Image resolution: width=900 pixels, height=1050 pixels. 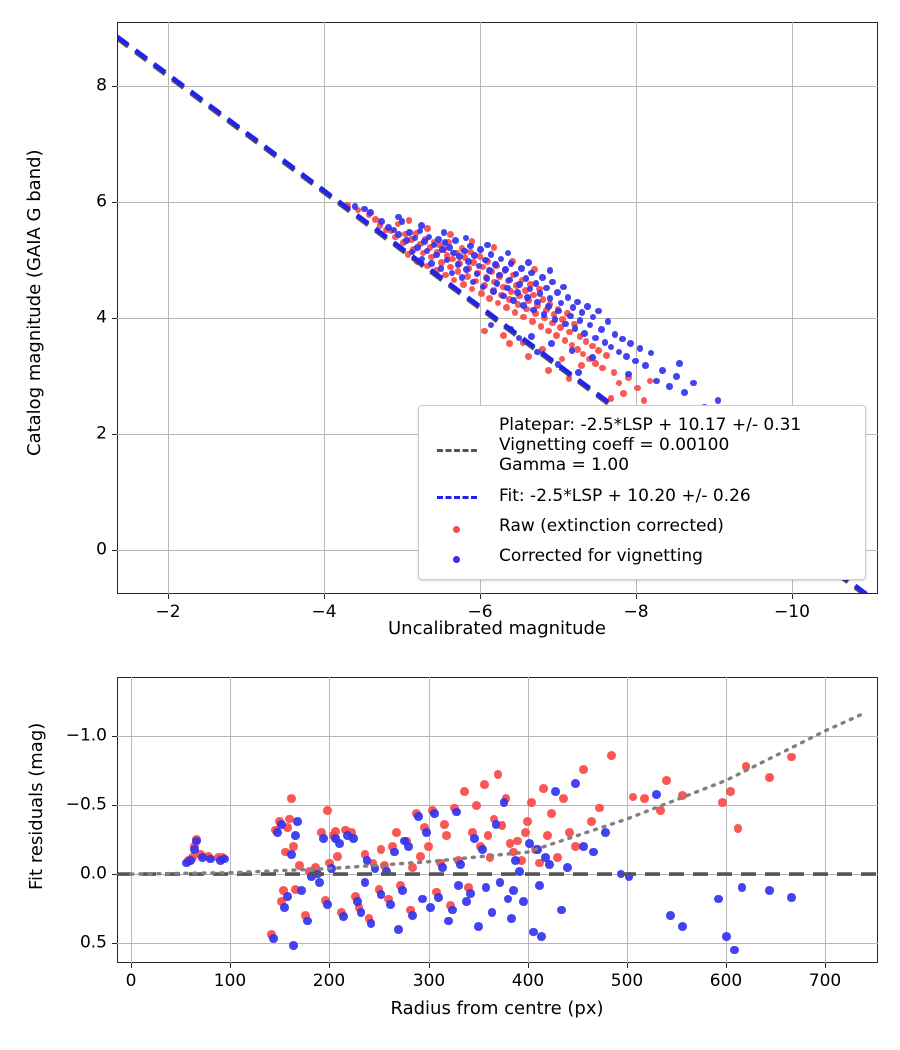 I want to click on x-tick-label: 100, so click(x=230, y=981).